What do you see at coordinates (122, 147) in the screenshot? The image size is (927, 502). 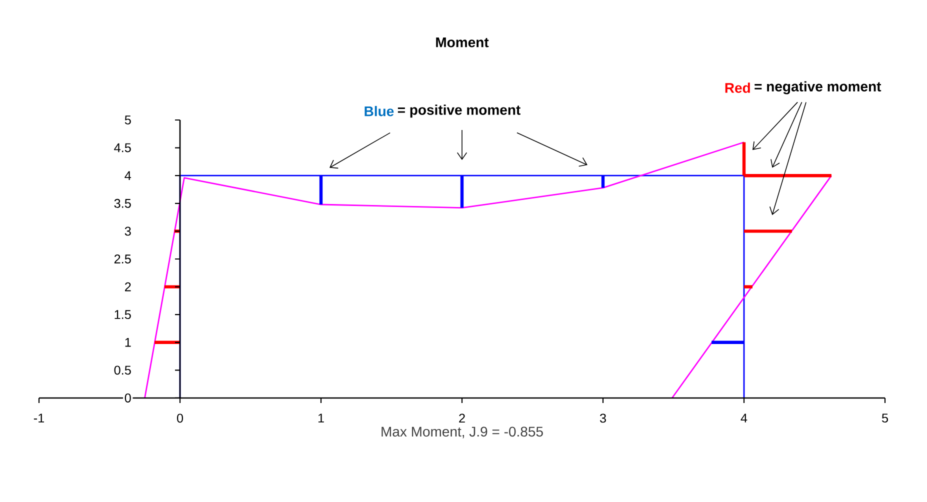 I see `y-tick-label: 4.5` at bounding box center [122, 147].